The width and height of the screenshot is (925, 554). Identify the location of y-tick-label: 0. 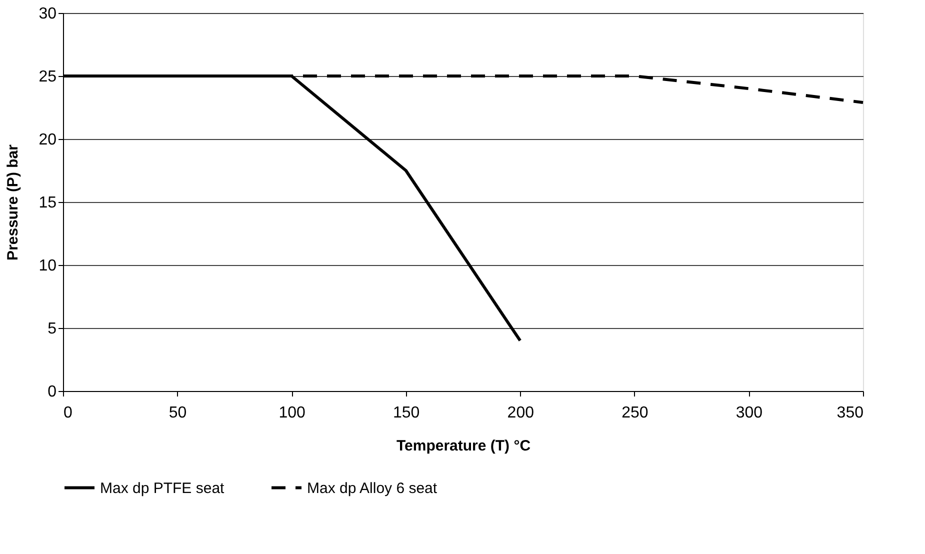
(52, 392).